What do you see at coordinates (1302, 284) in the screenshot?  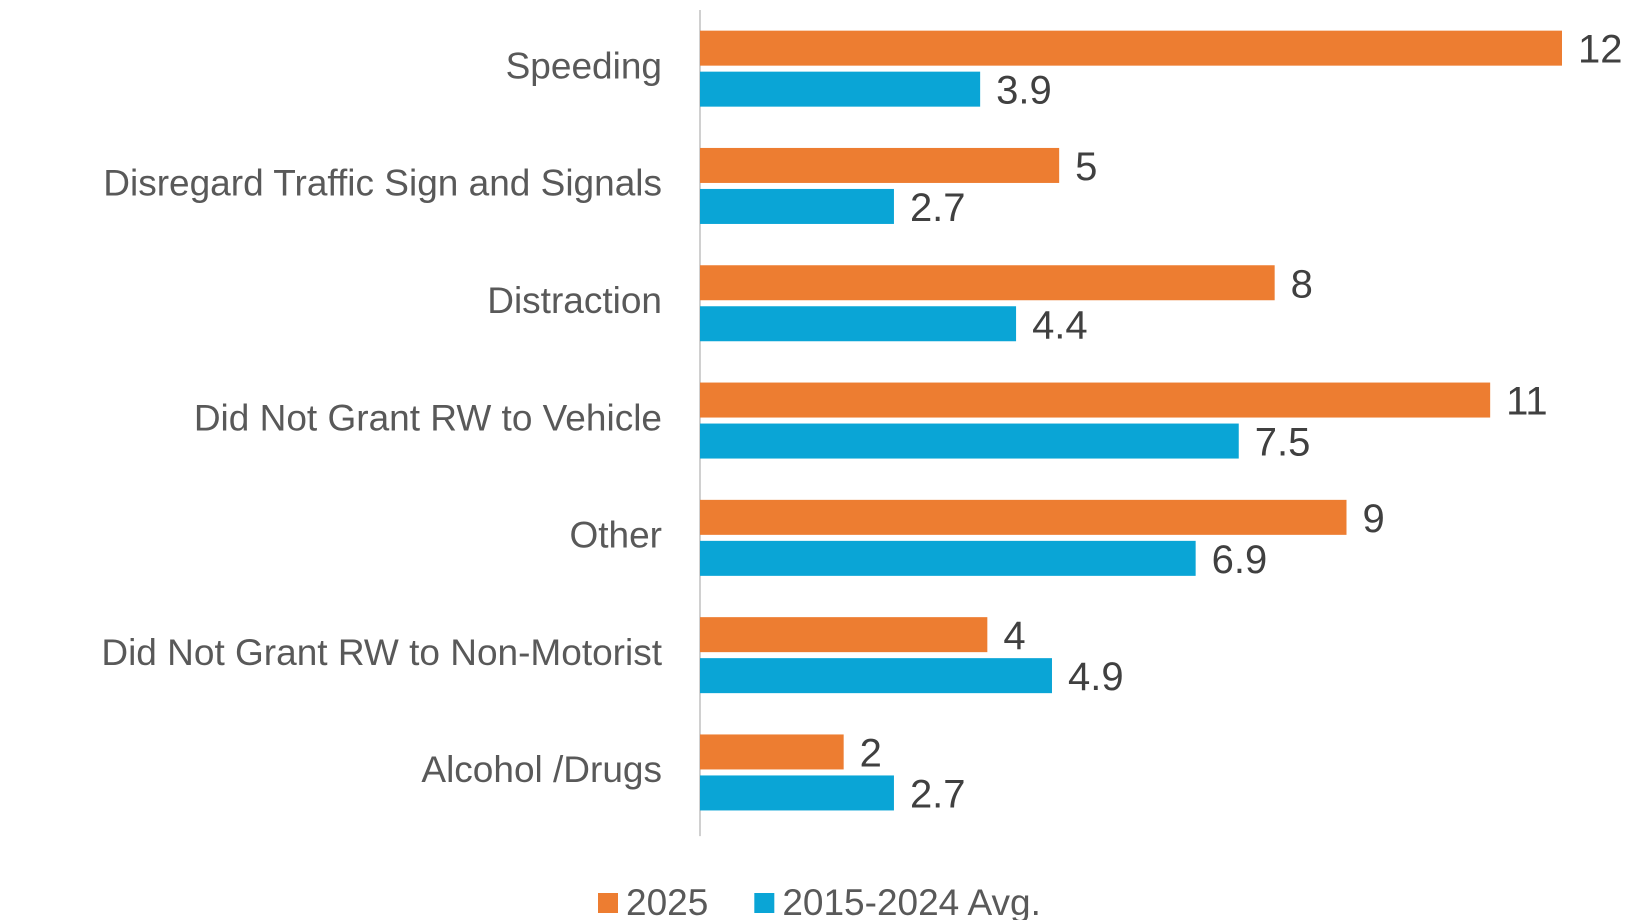 I see `data-label: 8` at bounding box center [1302, 284].